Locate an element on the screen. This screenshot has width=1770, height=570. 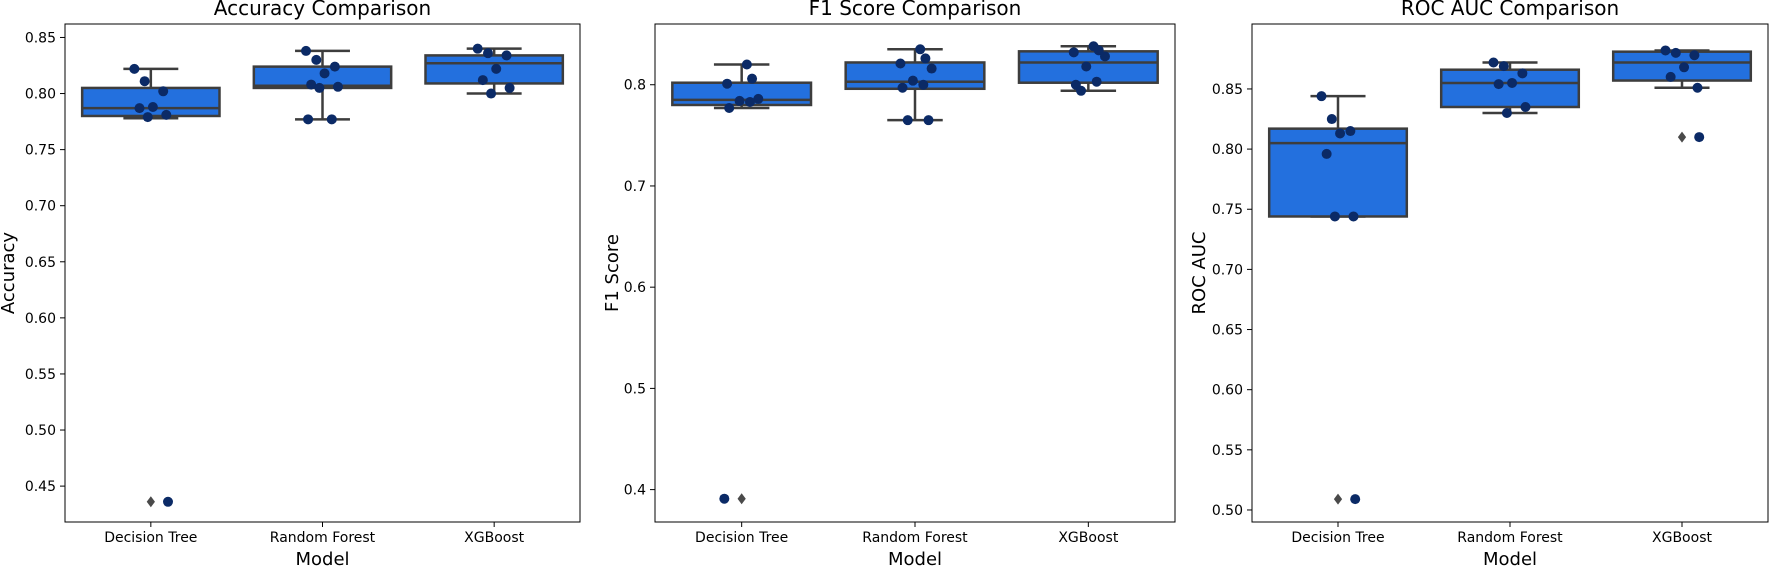
y-tick-label: 0.8 is located at coordinates (635, 86).